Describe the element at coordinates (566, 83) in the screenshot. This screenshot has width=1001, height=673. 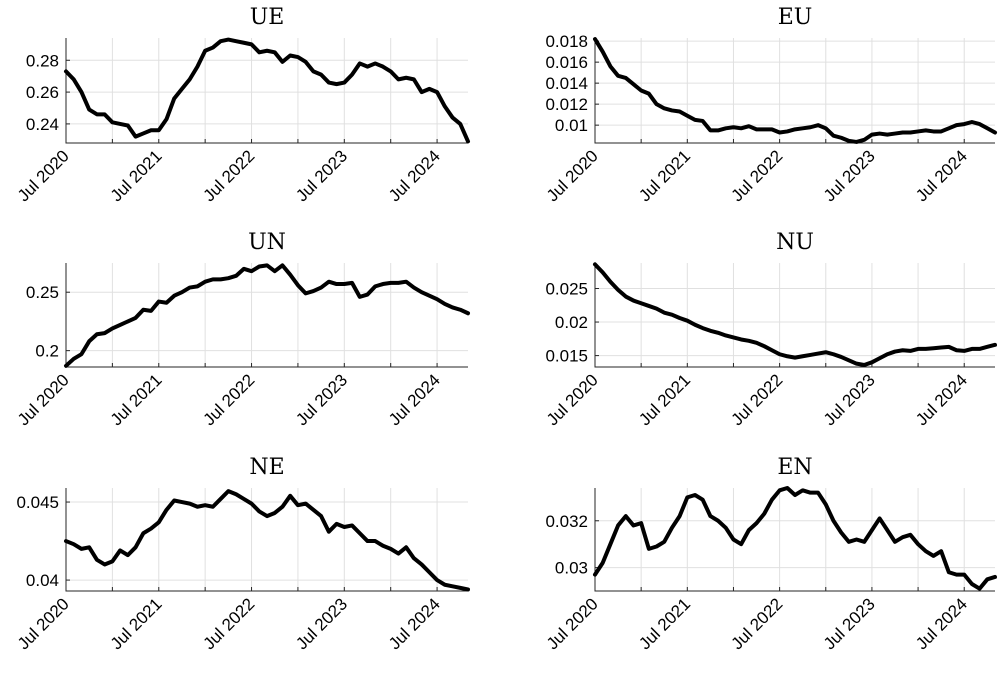
I see `y-tick-label: 0.014` at that location.